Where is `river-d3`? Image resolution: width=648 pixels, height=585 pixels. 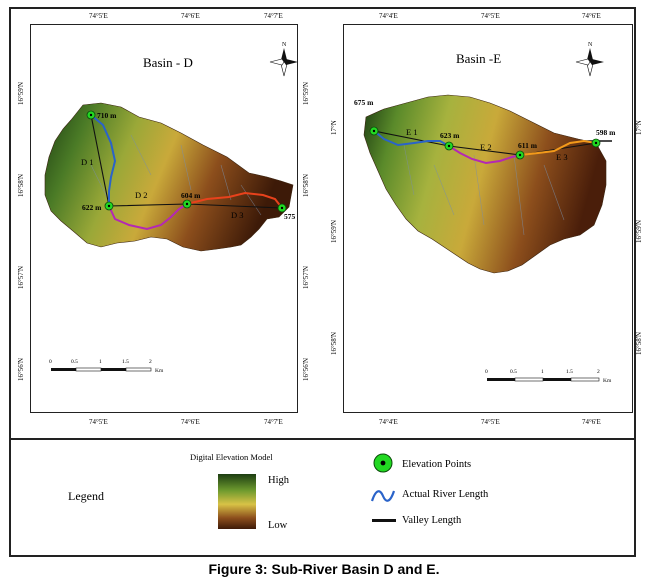 river-d3 is located at coordinates (234, 200).